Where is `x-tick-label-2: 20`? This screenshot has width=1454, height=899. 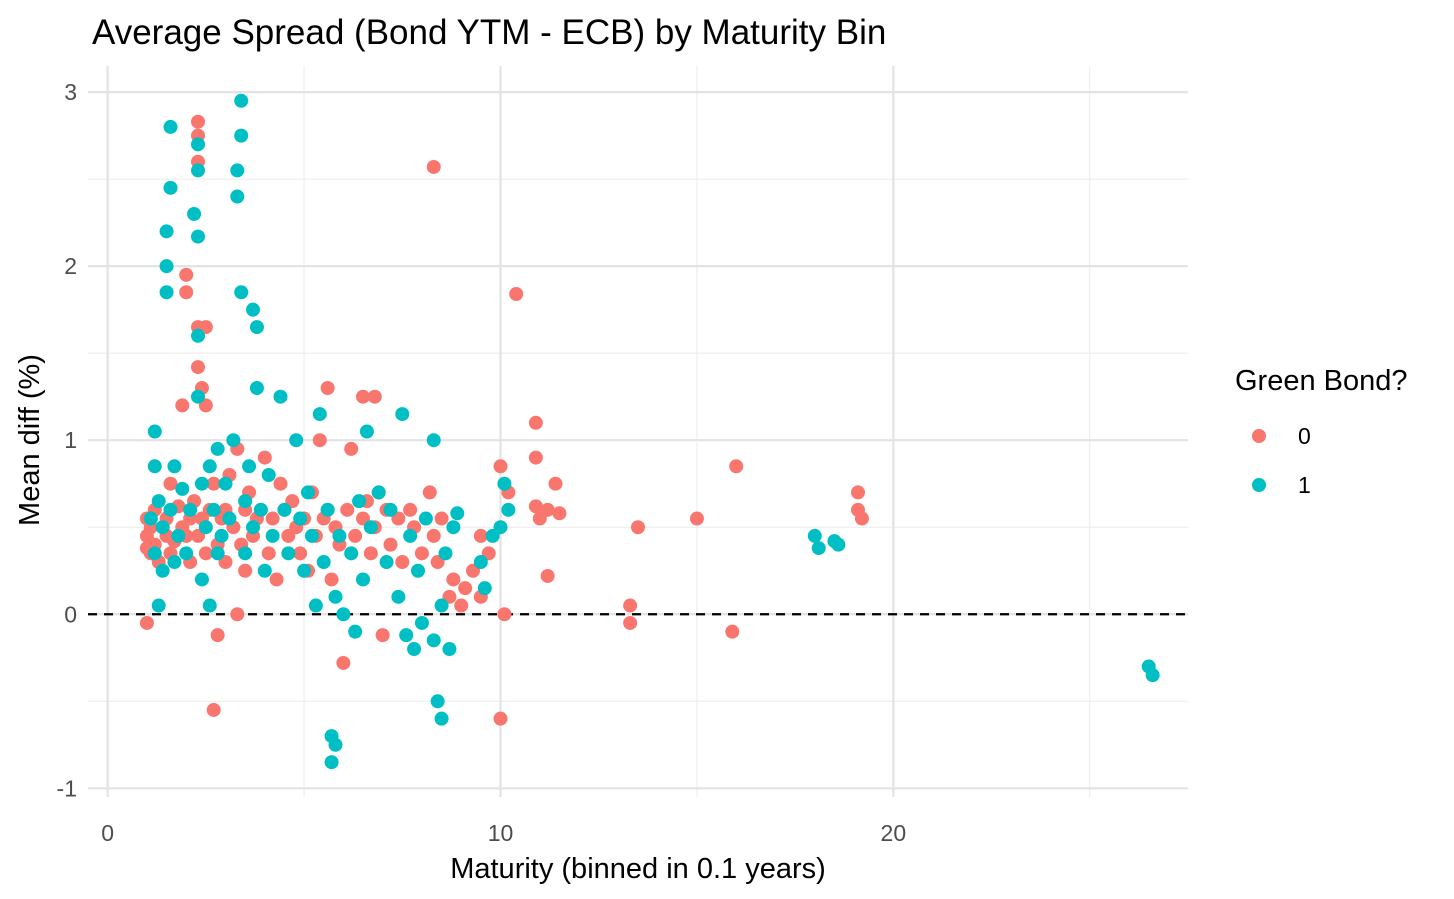
x-tick-label-2: 20 is located at coordinates (894, 833).